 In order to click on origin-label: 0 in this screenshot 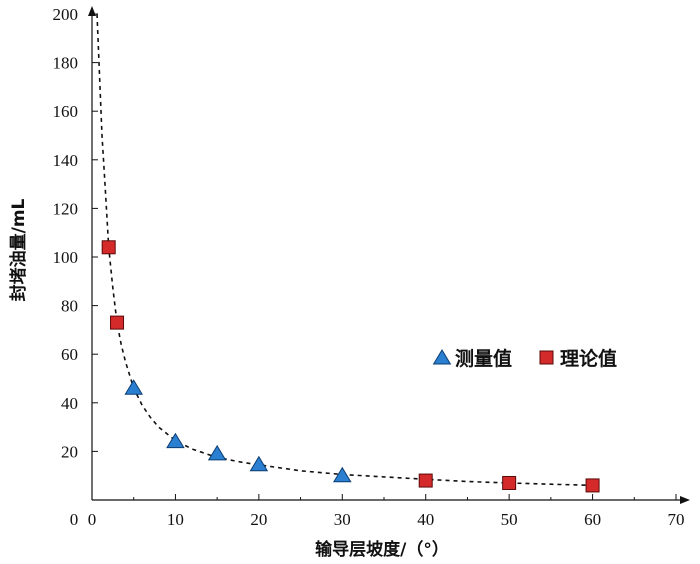, I will do `click(74, 519)`.